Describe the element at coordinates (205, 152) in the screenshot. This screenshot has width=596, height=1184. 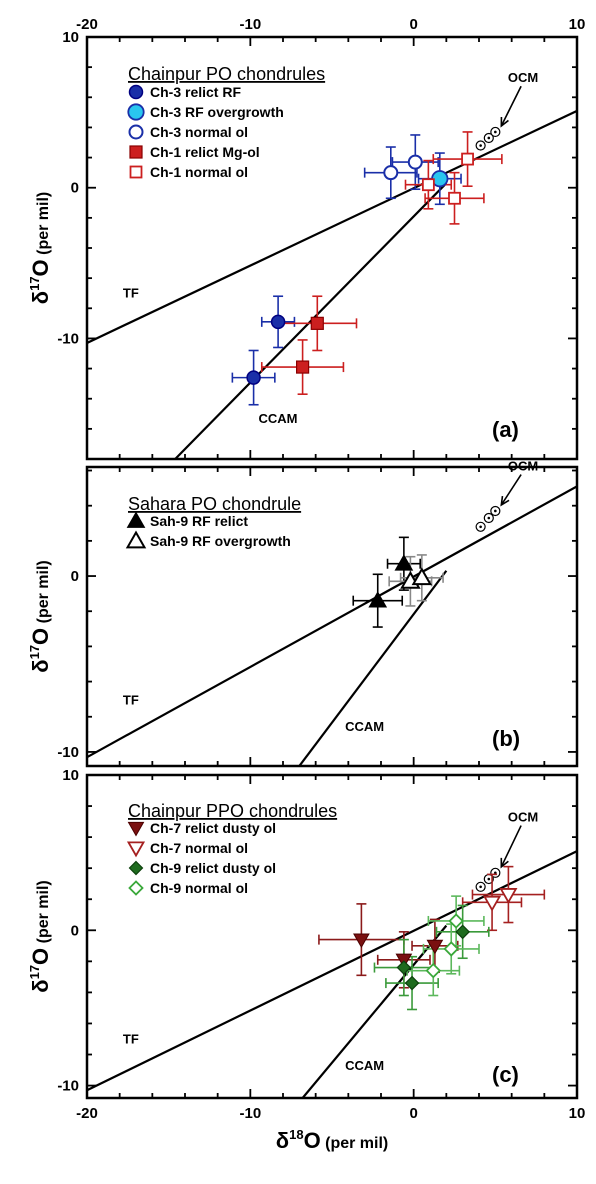
I see `legend-entry-label: Ch-1 relict Mg-ol` at that location.